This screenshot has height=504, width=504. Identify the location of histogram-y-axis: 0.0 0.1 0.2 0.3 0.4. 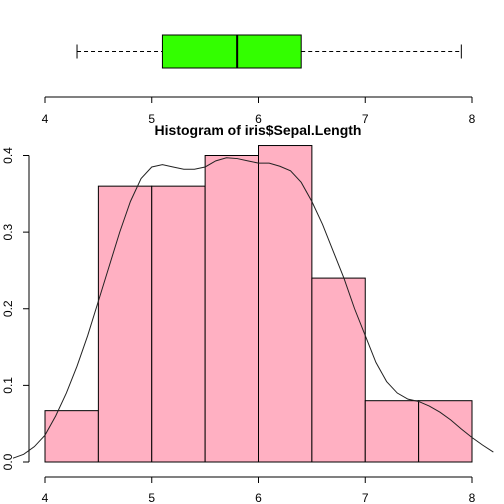
(15, 308).